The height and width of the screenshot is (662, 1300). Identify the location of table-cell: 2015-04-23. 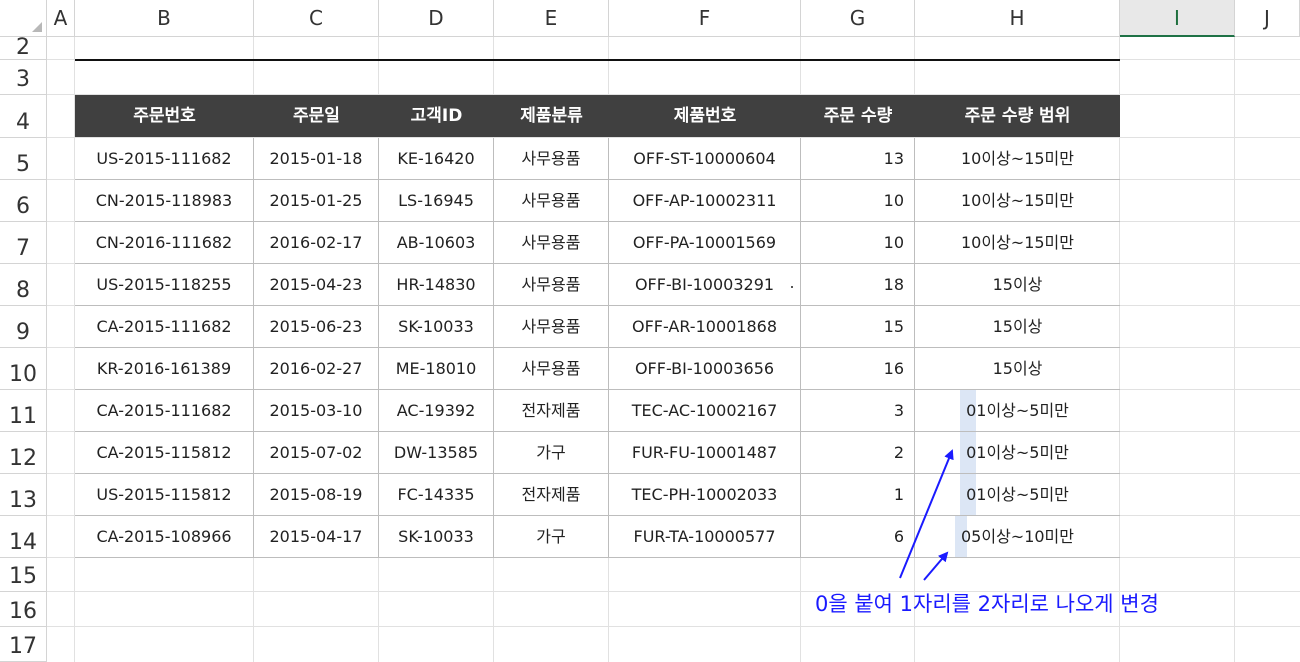
(316, 284).